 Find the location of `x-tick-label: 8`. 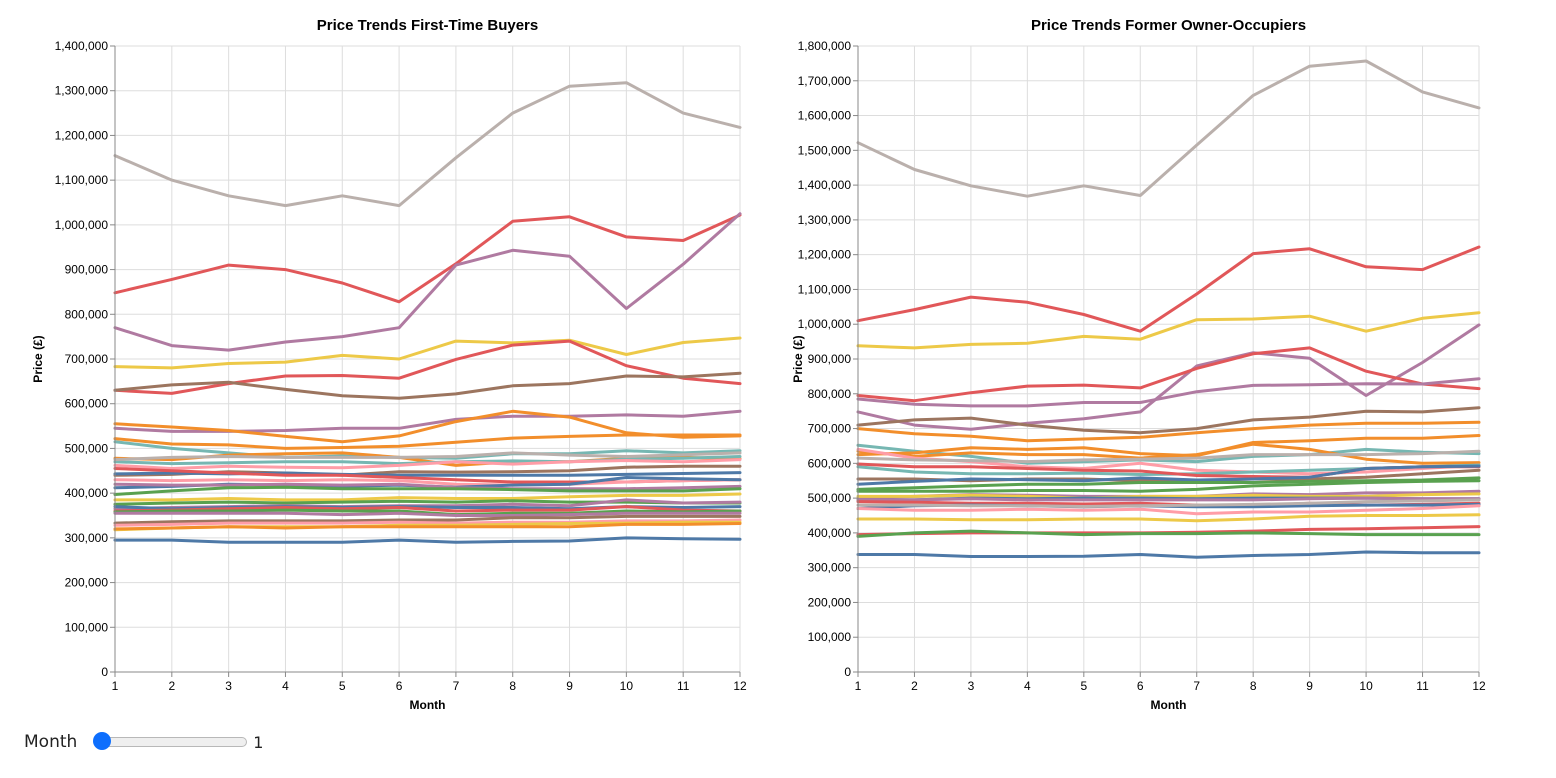

x-tick-label: 8 is located at coordinates (512, 686).